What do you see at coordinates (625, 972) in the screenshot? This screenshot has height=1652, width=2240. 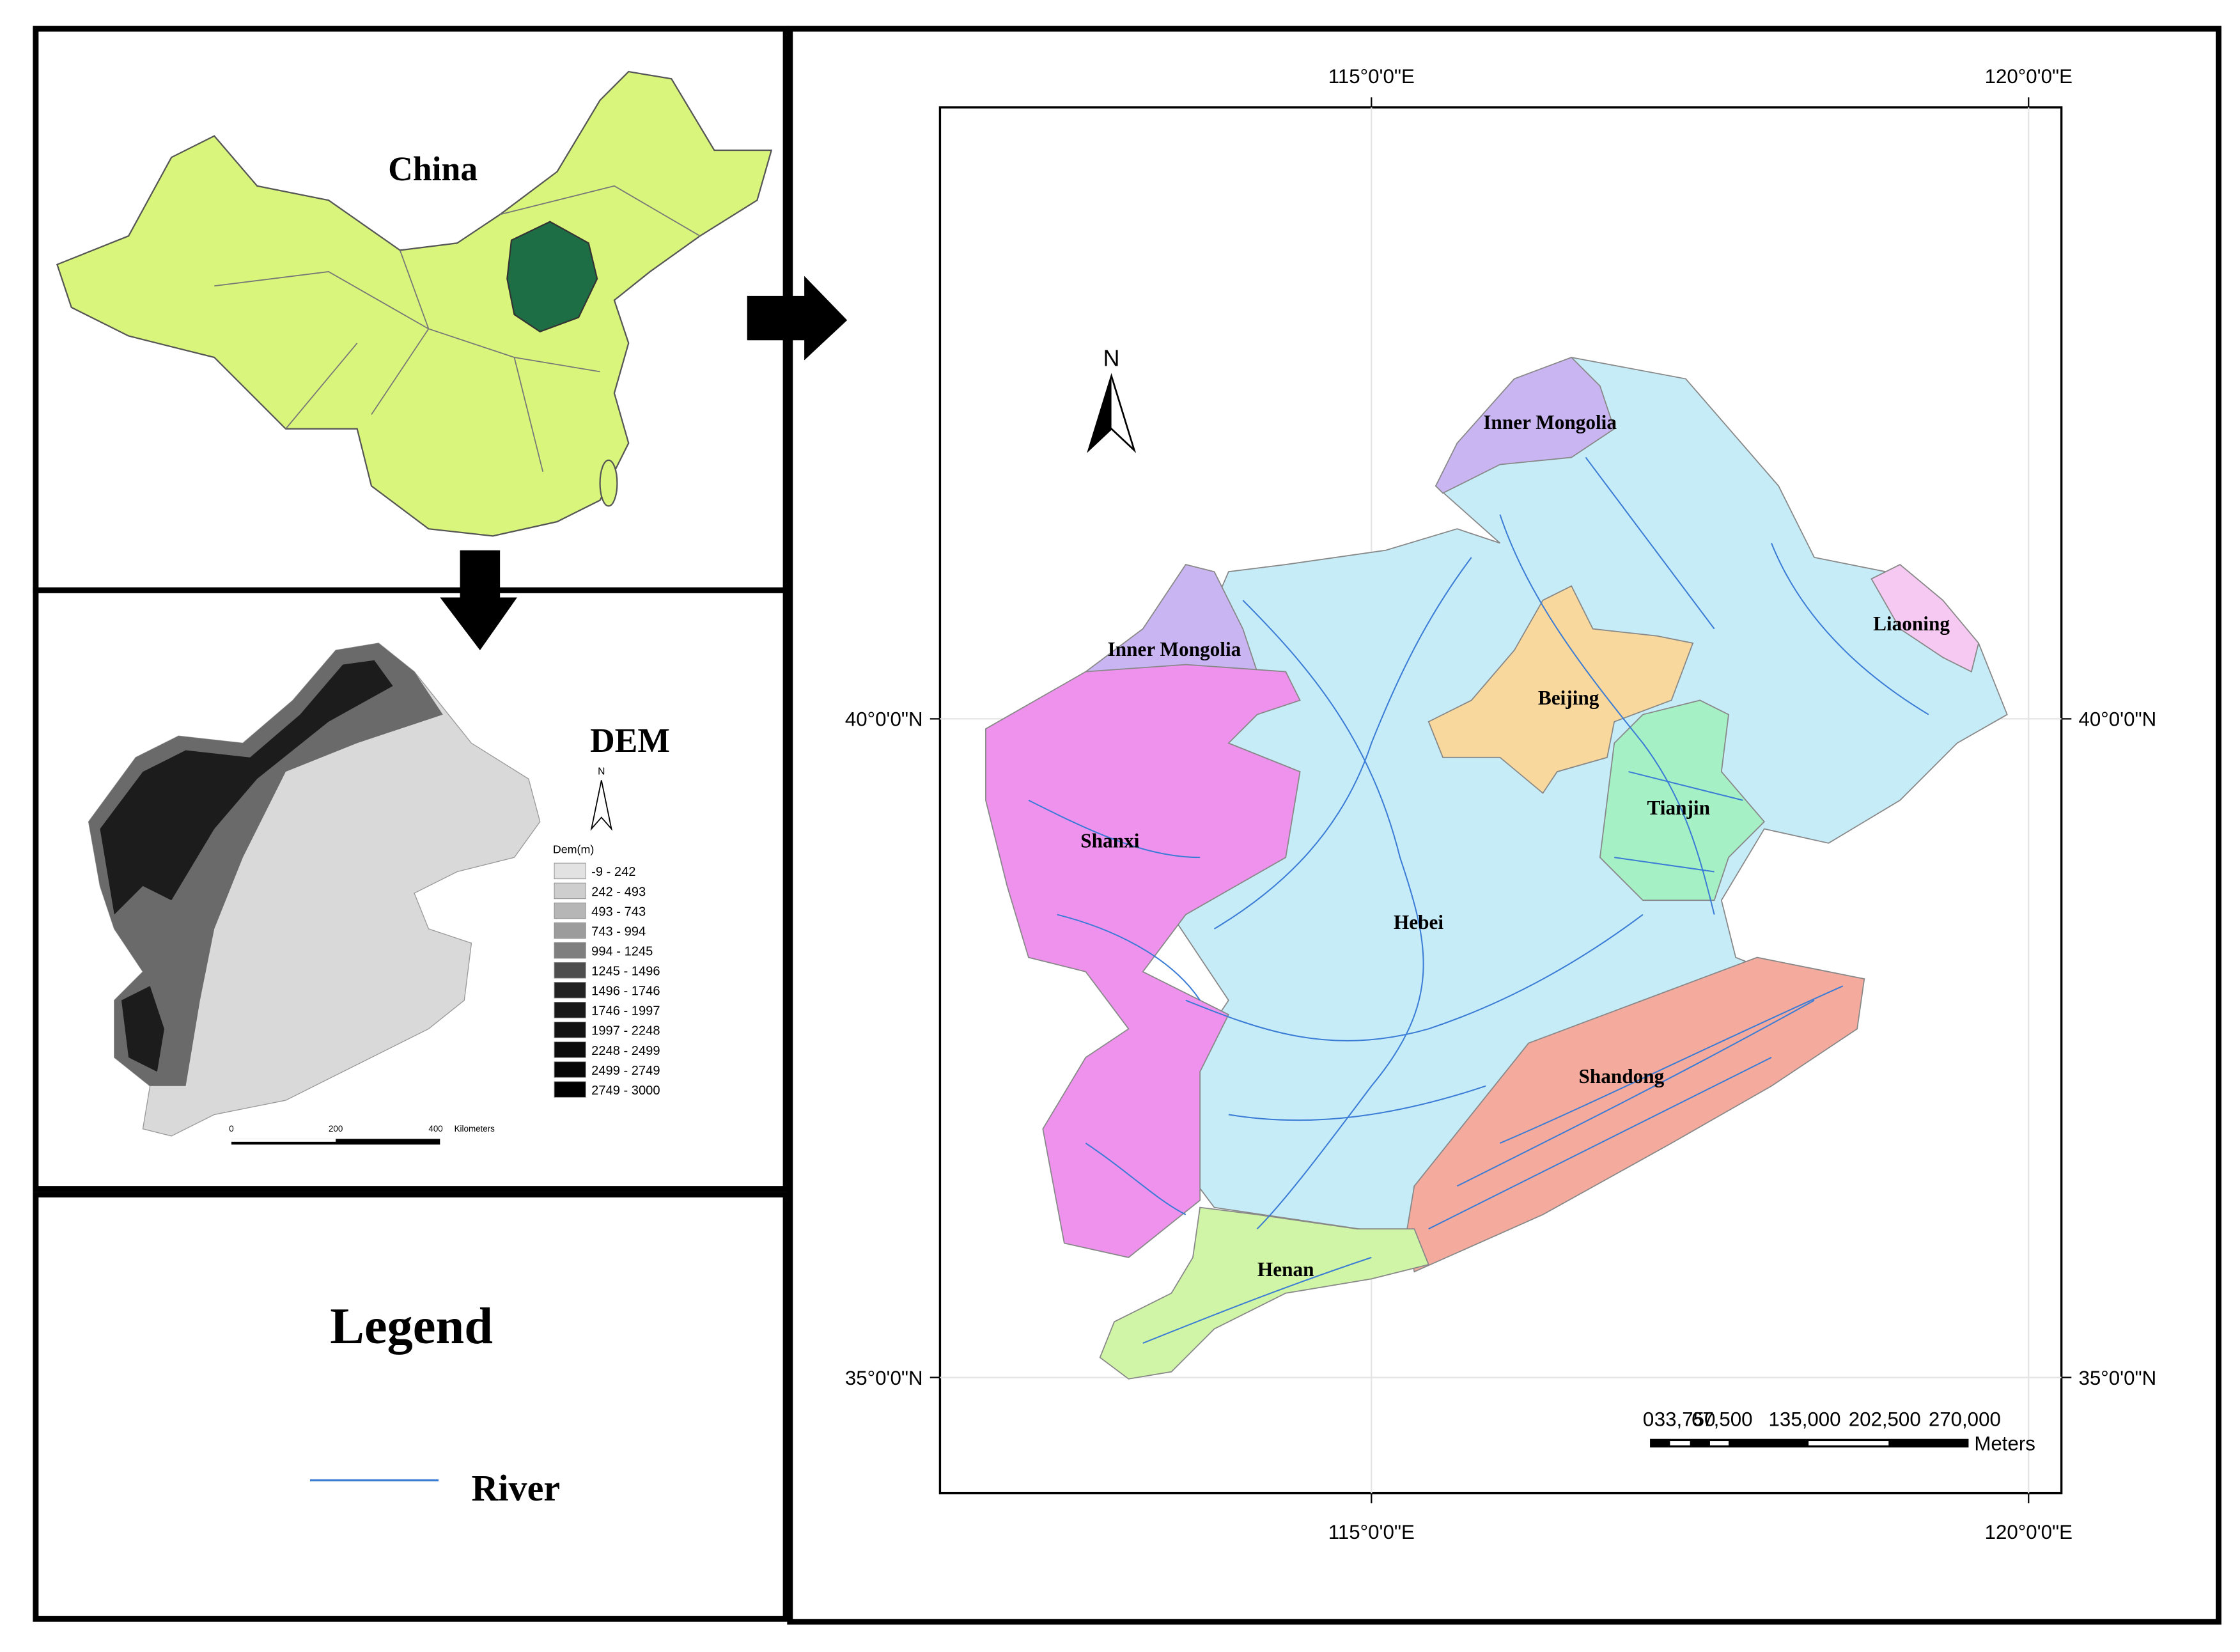 I see `dem-class-label: 1245 - 1496` at bounding box center [625, 972].